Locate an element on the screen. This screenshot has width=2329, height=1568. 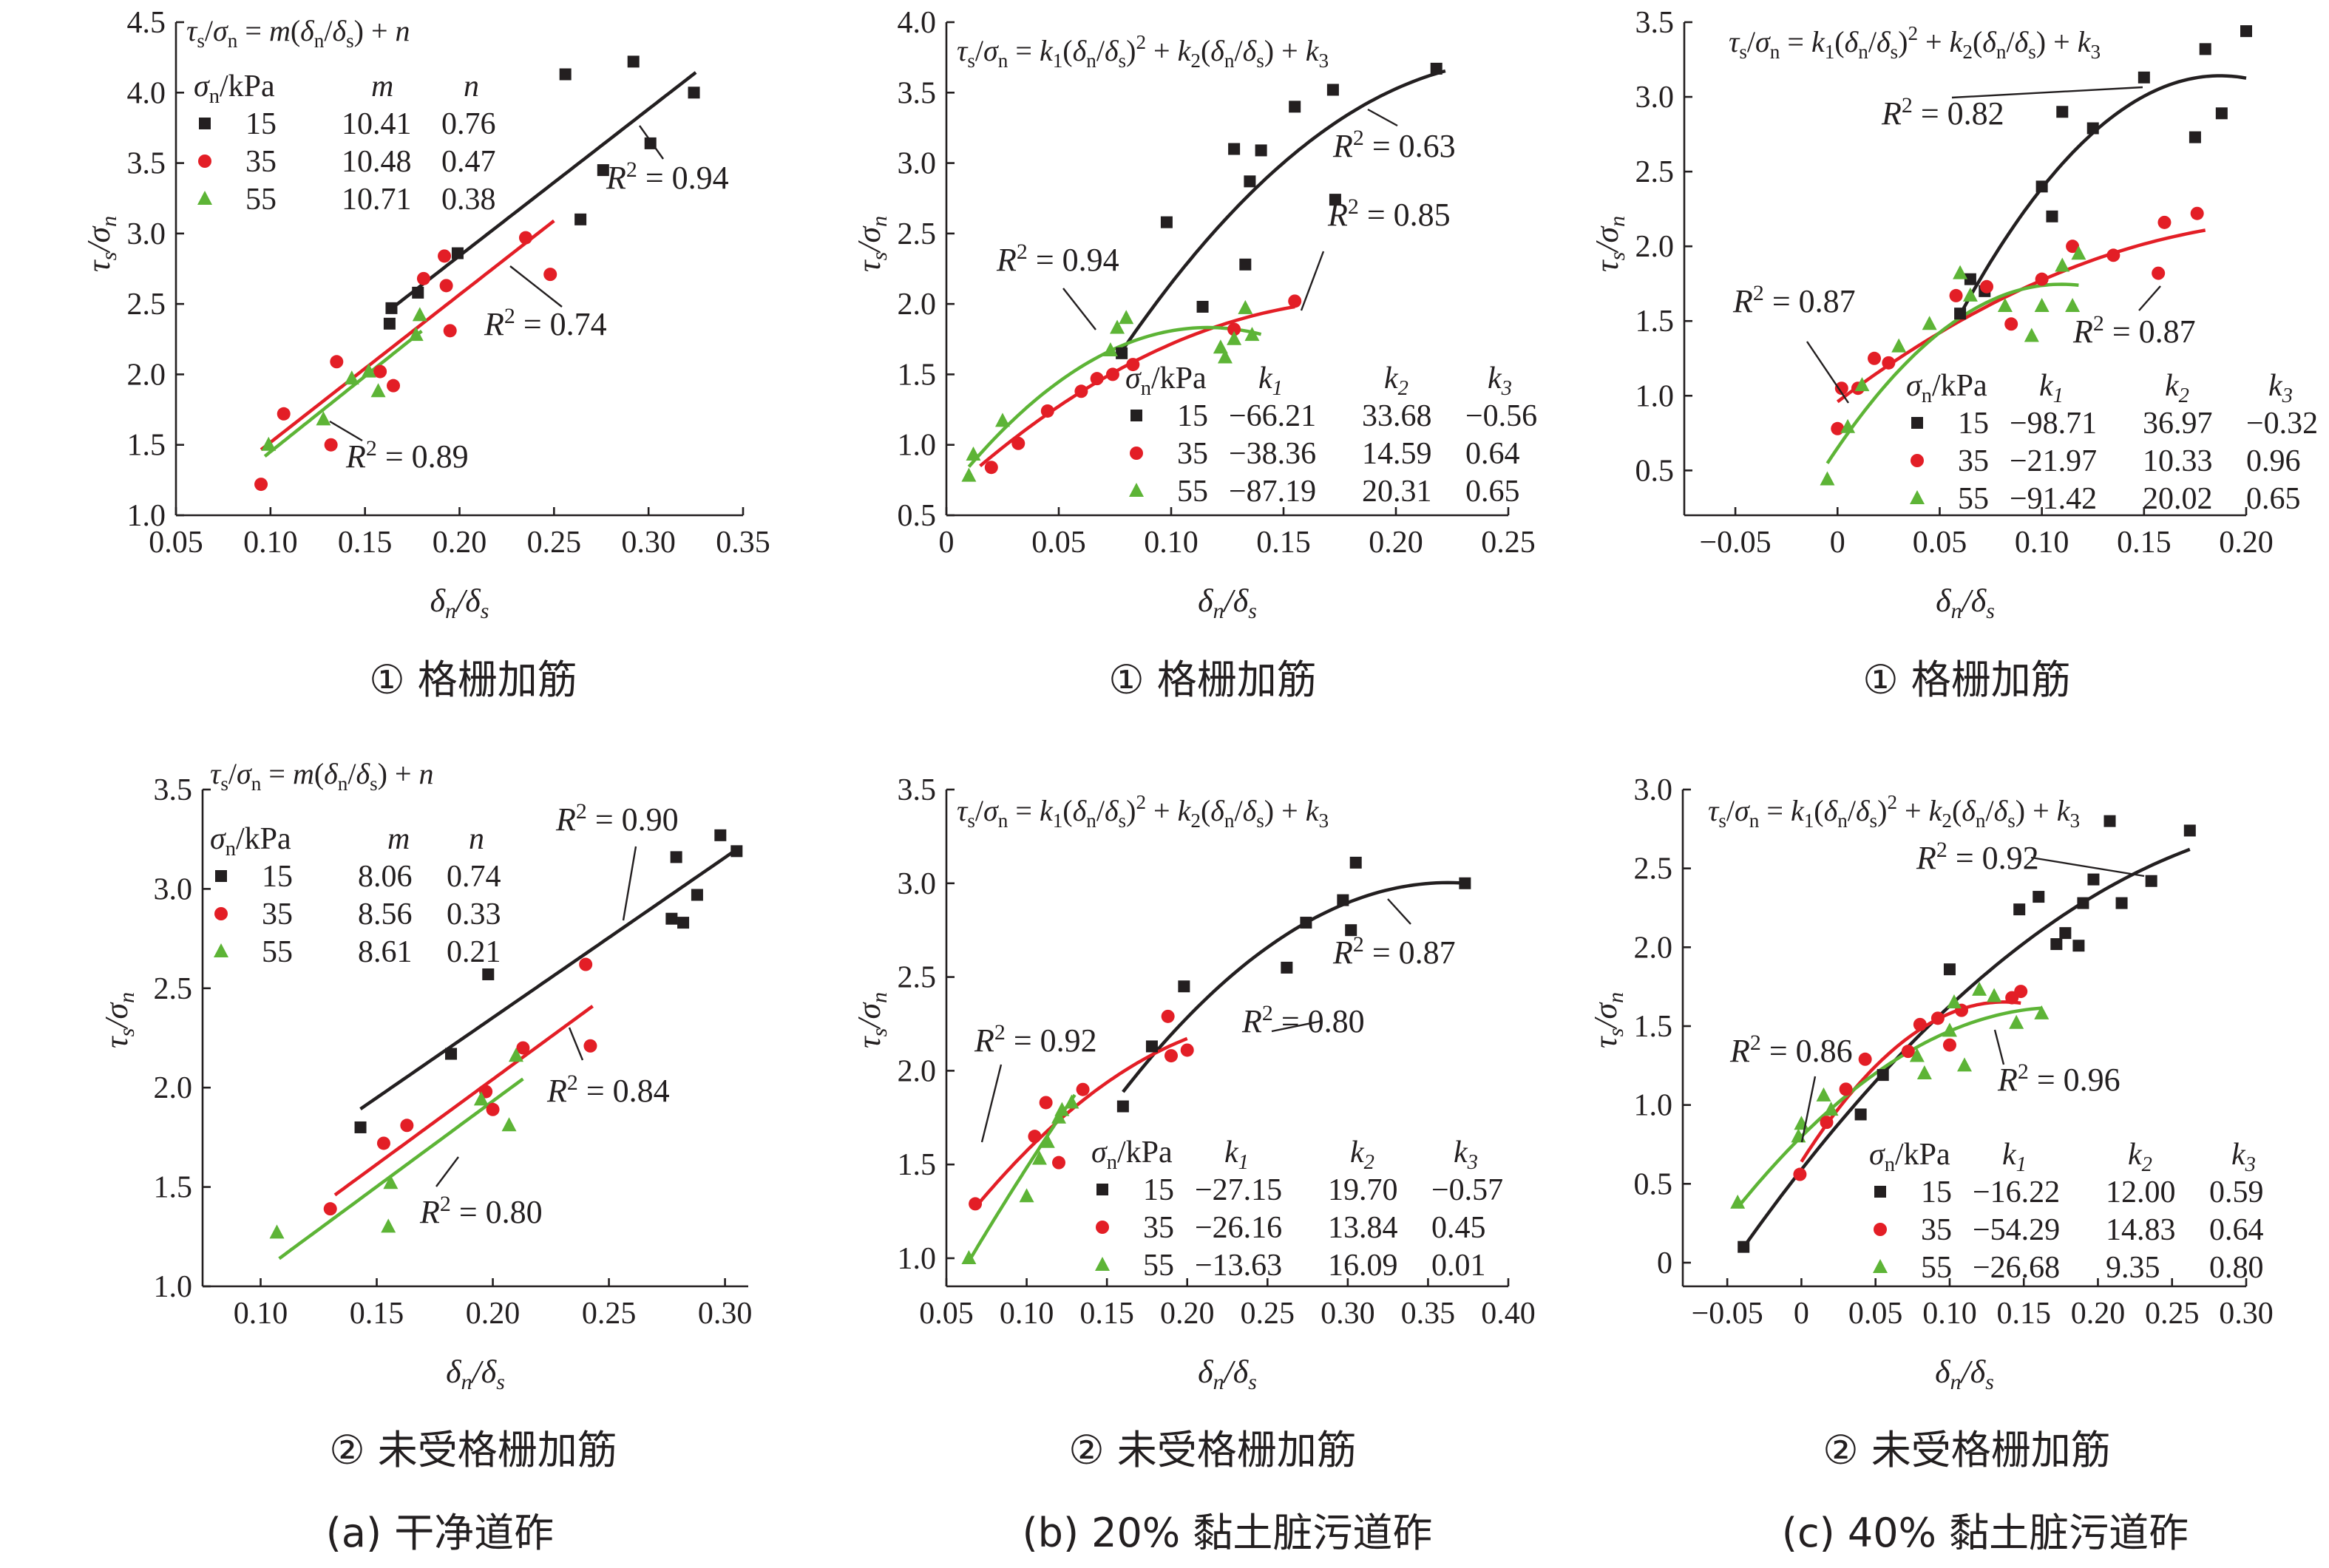
legend-cell: 0.33 is located at coordinates (474, 914).